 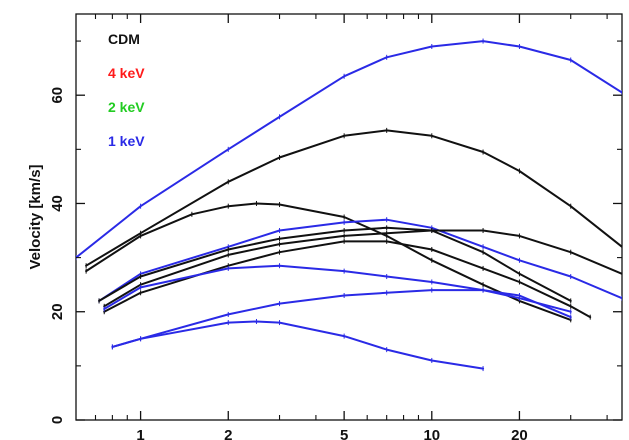 What do you see at coordinates (431, 433) in the screenshot?
I see `x-tick-label: 10` at bounding box center [431, 433].